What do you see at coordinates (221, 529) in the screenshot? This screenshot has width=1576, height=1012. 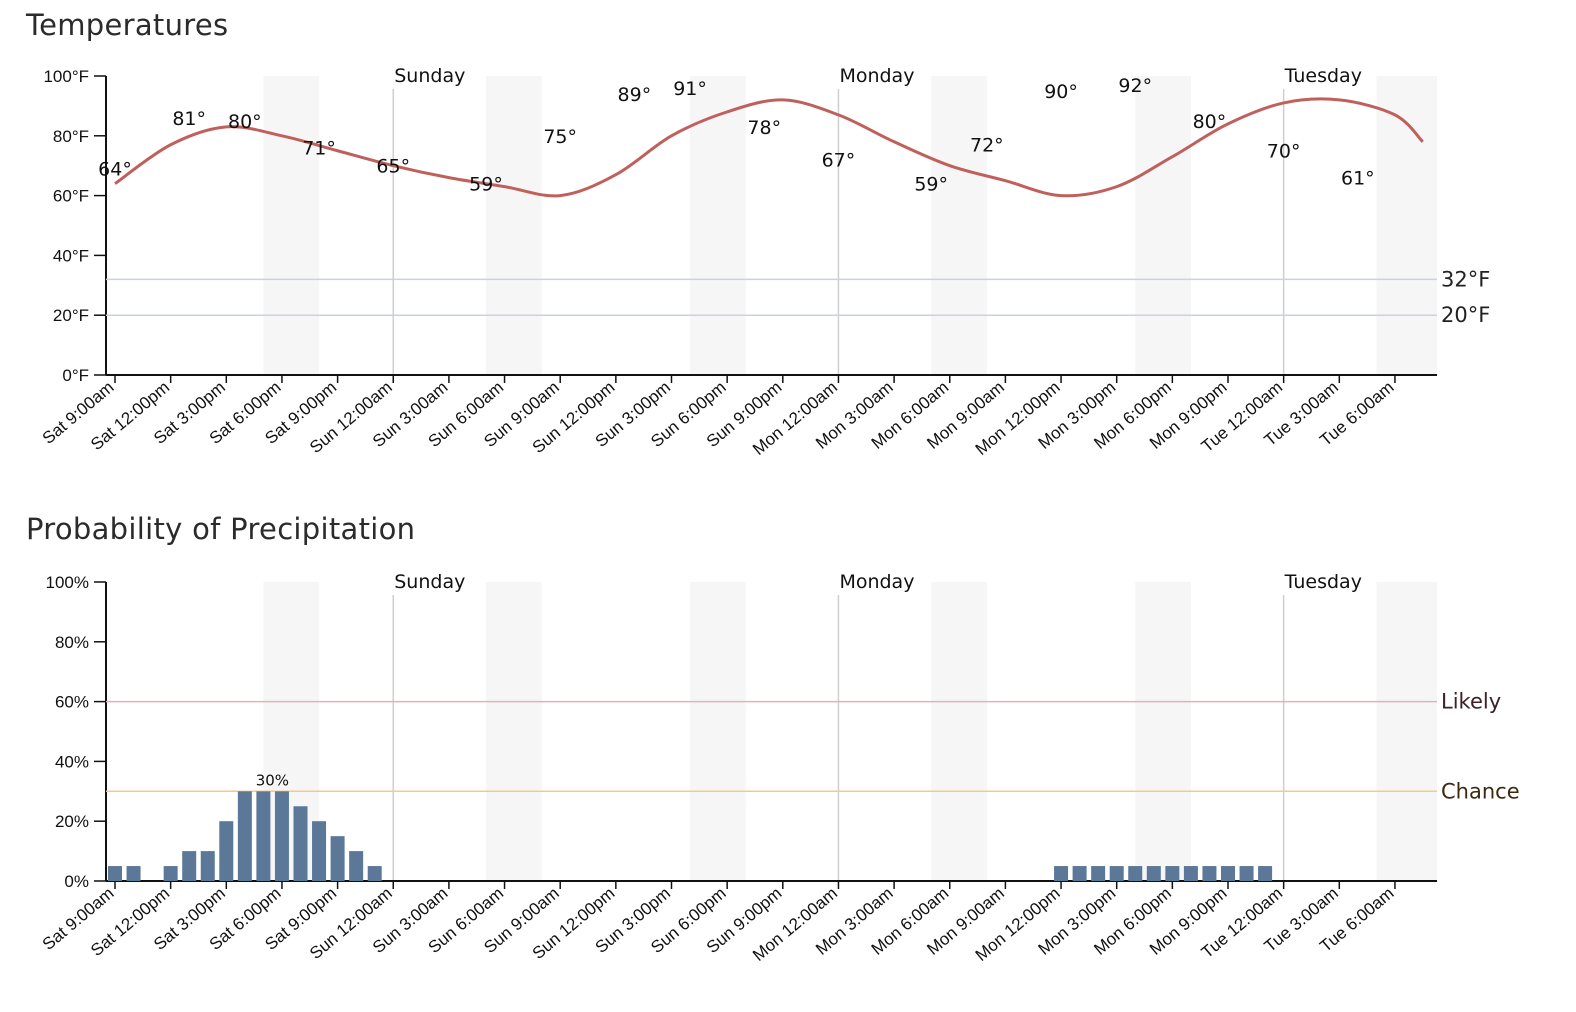 I see `precipitation-title: Probability of Precipitation` at bounding box center [221, 529].